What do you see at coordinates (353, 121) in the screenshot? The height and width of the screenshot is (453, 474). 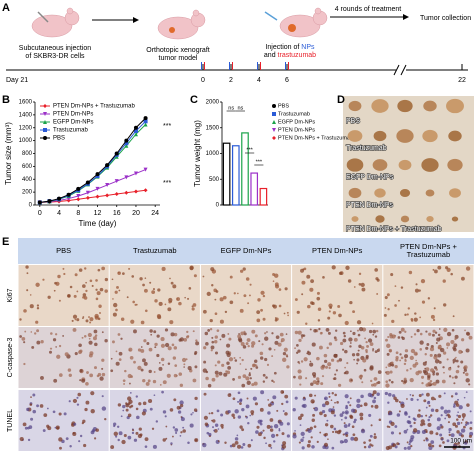 I see `photo-label: PBS` at bounding box center [353, 121].